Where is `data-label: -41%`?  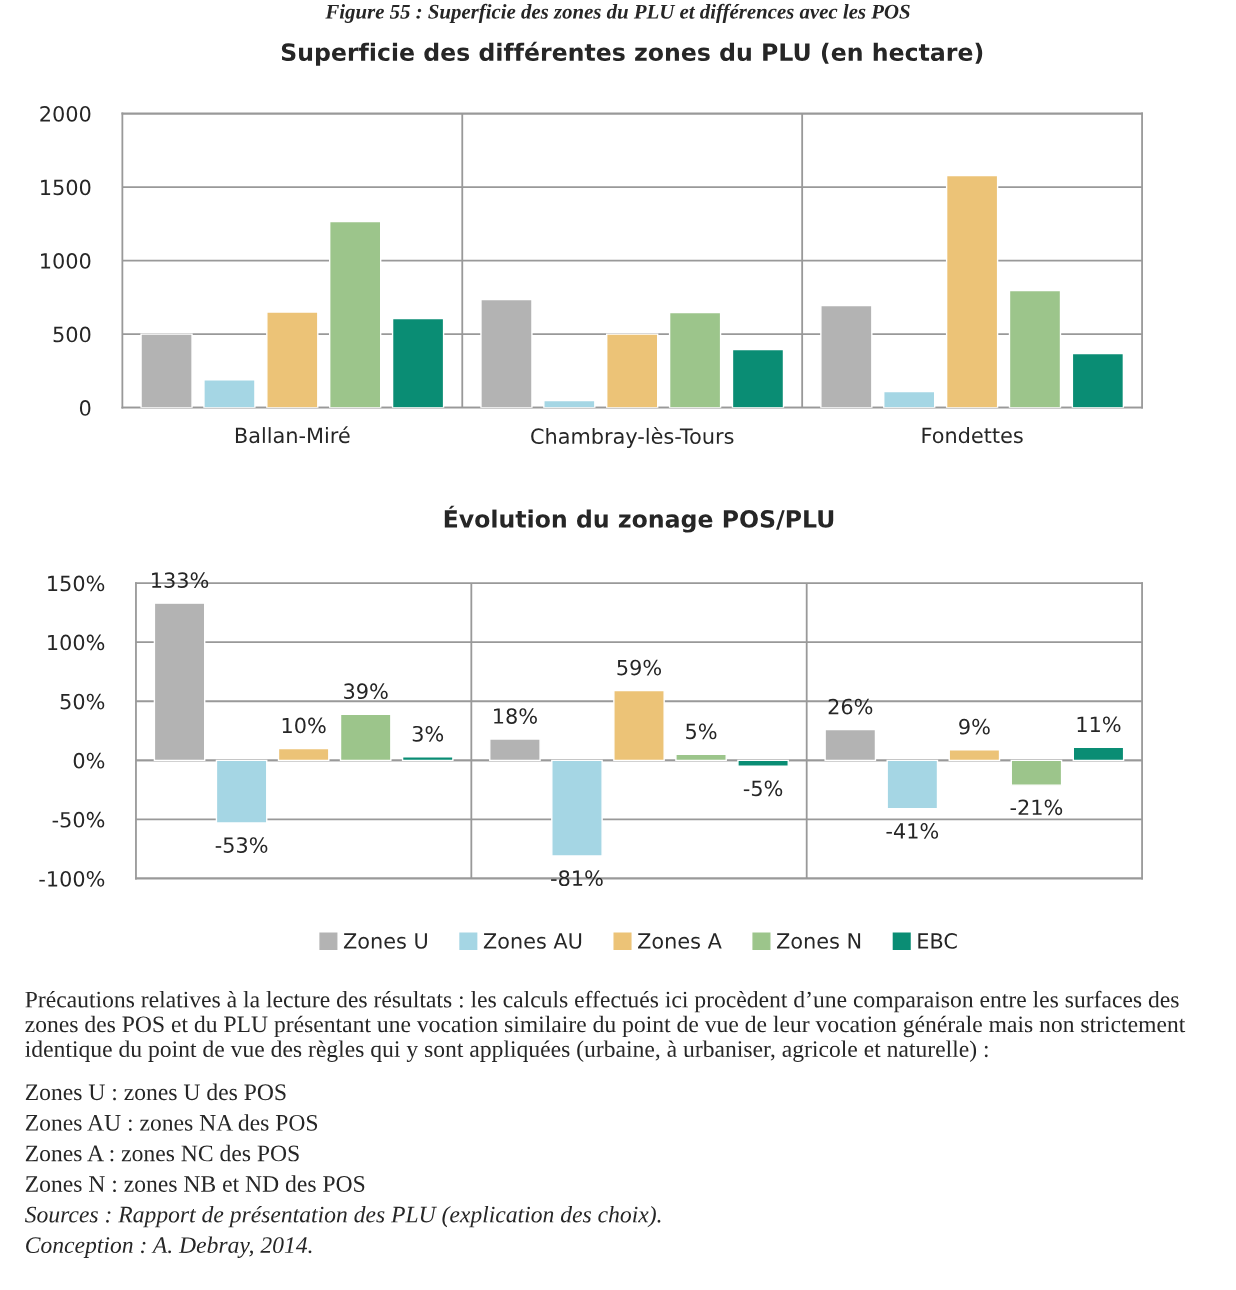 data-label: -41% is located at coordinates (912, 831).